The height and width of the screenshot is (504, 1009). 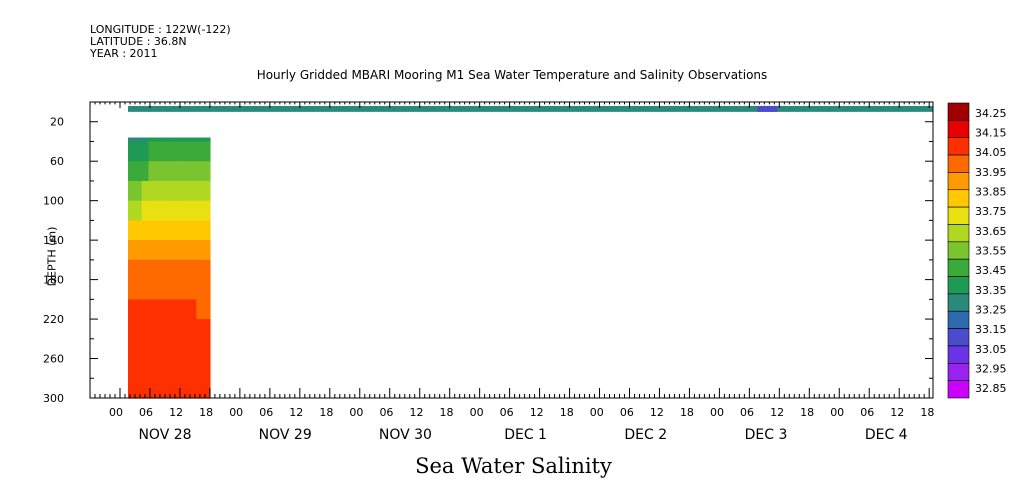 What do you see at coordinates (138, 41) in the screenshot?
I see `latitude-label: LATITUDE : 36.8N` at bounding box center [138, 41].